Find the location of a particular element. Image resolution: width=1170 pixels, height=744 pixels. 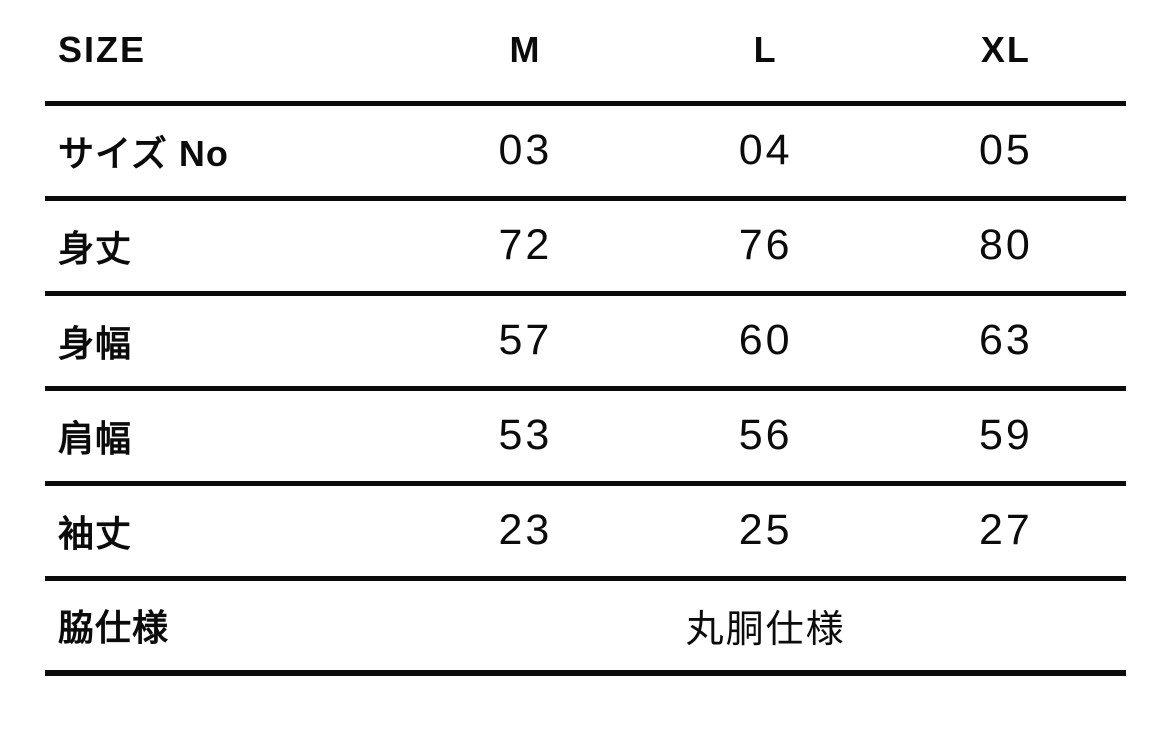

table-row-body-width: 身幅 57 60 63 is located at coordinates (585, 342).